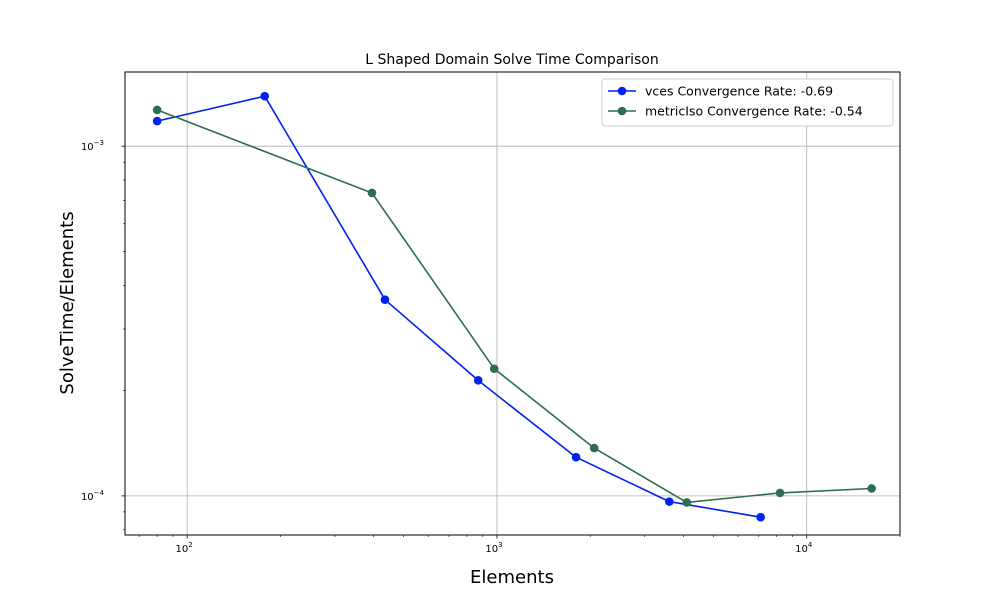 The height and width of the screenshot is (600, 1000). Describe the element at coordinates (511, 60) in the screenshot. I see `chart-title: L Shaped Domain Solve Time Comparison` at that location.